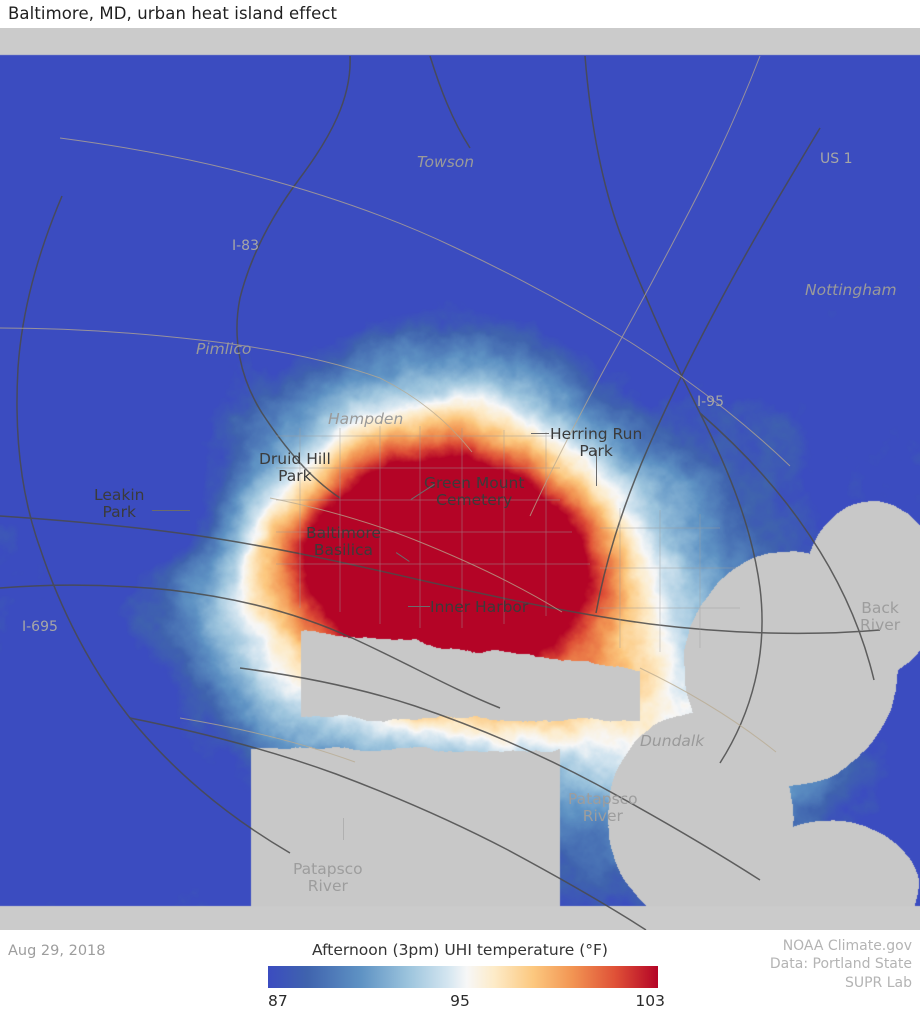  Describe the element at coordinates (460, 950) in the screenshot. I see `colorbar-title: Afternoon (3pm) UHI temperature (°F)` at that location.